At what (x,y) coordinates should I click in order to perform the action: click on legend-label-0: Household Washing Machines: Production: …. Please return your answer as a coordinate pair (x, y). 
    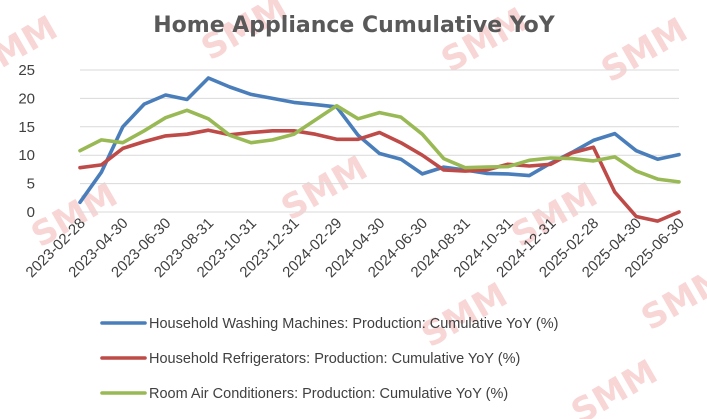
    Looking at the image, I should click on (353, 324).